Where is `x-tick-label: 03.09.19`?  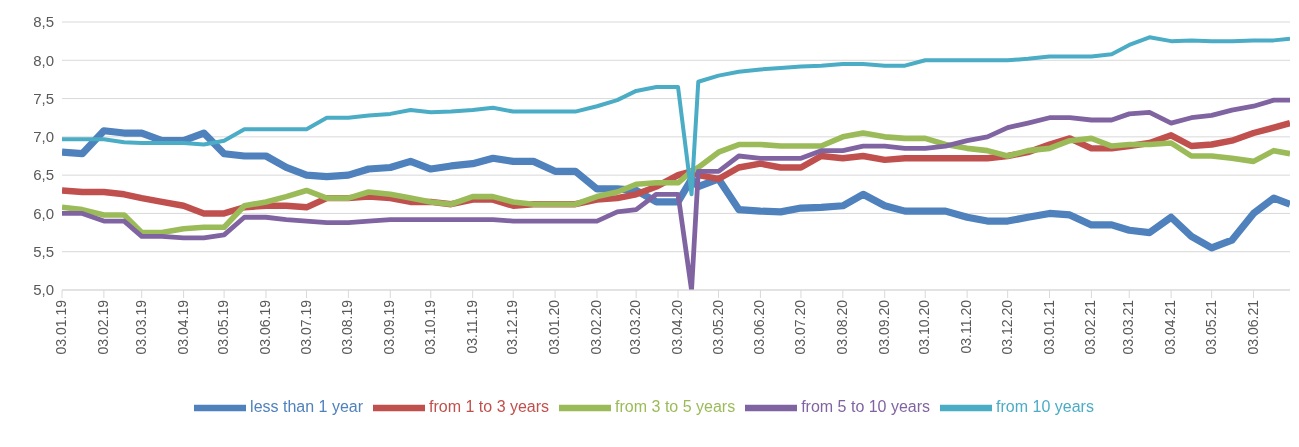
x-tick-label: 03.09.19 is located at coordinates (389, 327).